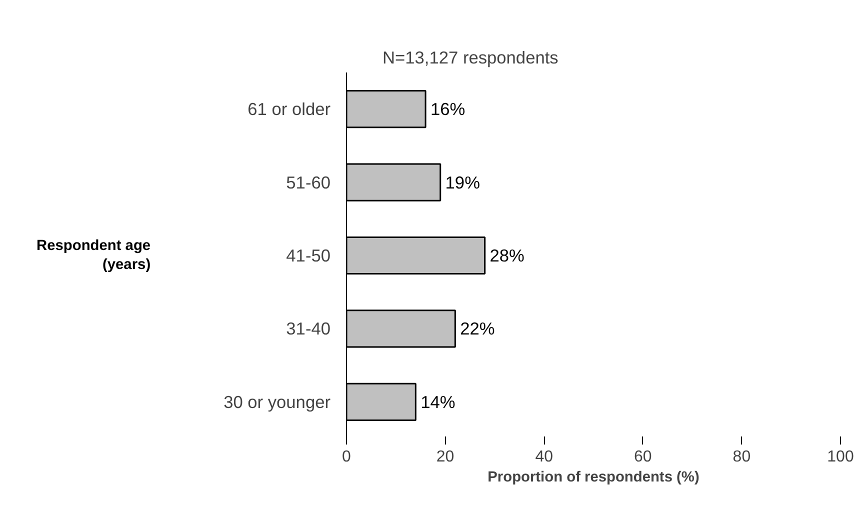  Describe the element at coordinates (840, 457) in the screenshot. I see `x-tick-label: 100` at that location.